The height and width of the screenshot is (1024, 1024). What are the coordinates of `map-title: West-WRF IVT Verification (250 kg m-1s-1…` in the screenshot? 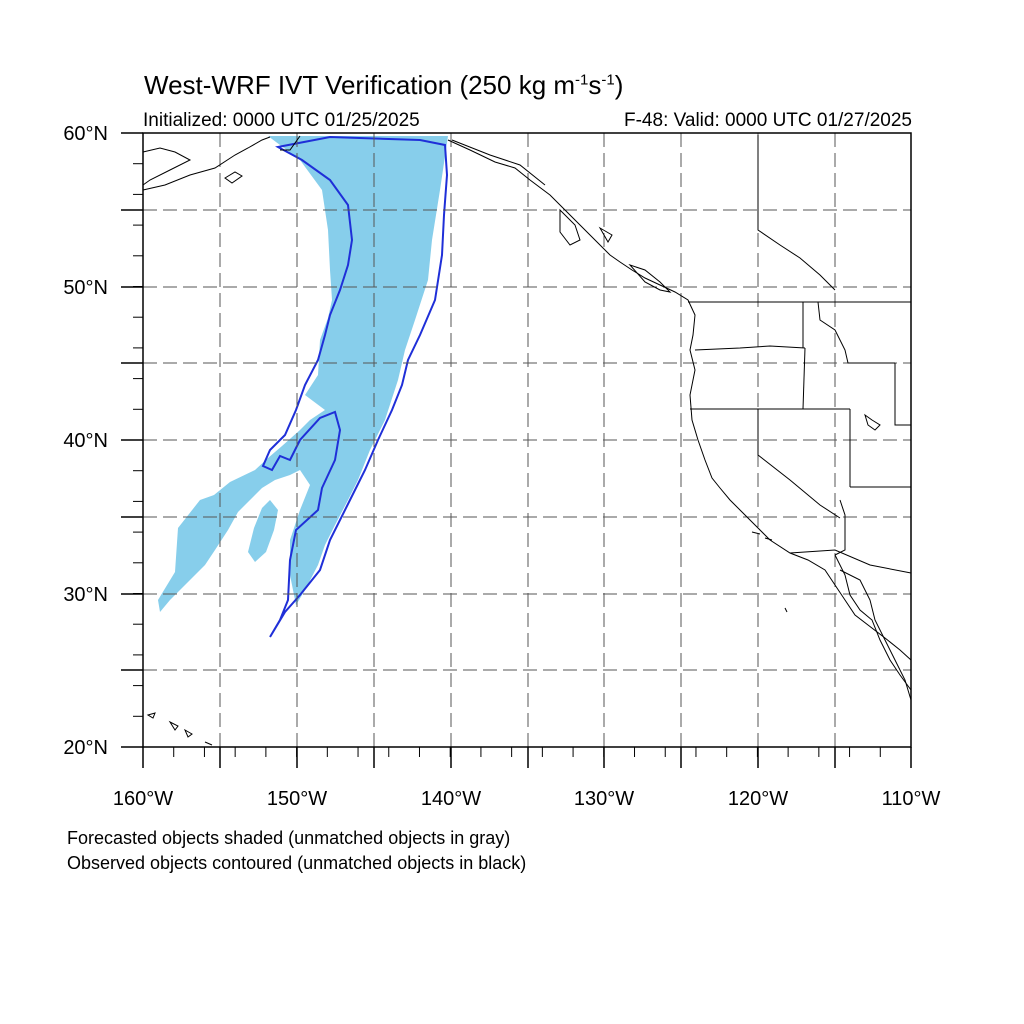 It's located at (384, 85).